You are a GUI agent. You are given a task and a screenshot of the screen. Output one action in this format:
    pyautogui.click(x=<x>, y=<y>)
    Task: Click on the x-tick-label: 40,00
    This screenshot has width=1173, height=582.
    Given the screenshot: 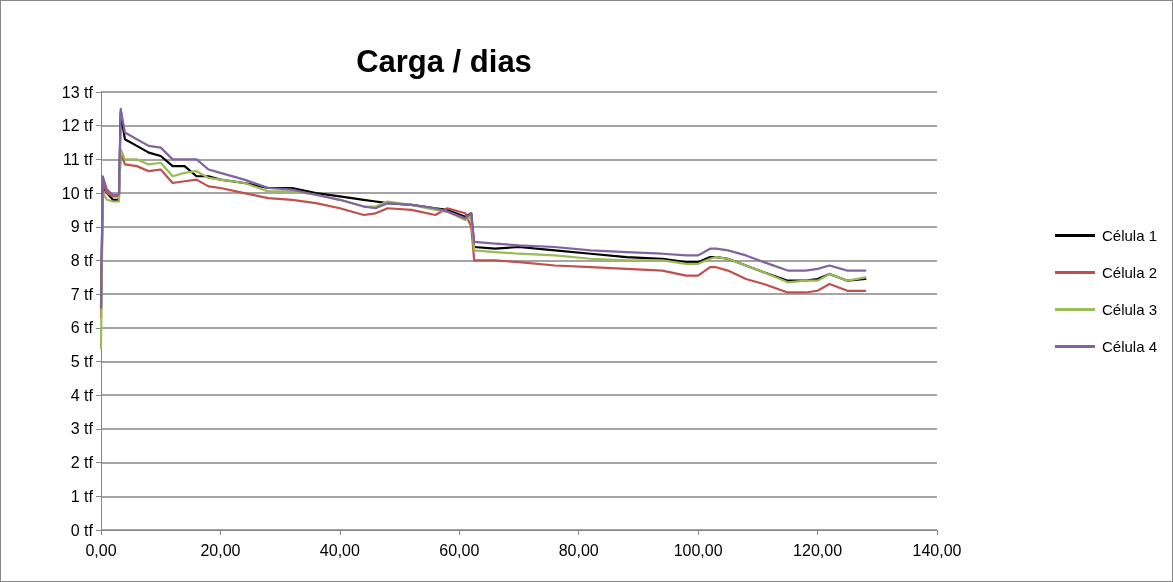 What is the action you would take?
    pyautogui.click(x=339, y=550)
    